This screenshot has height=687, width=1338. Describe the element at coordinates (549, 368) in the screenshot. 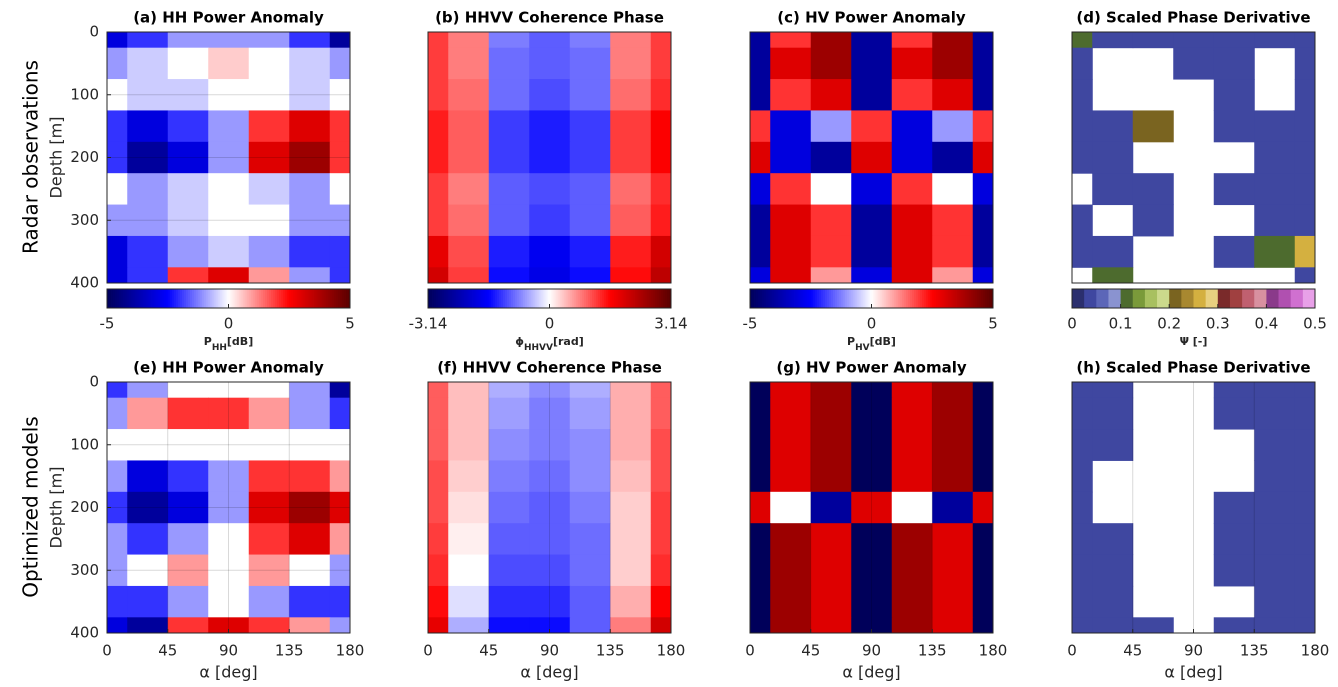

I see `panel-title: (f) HHVV Coherence Phase` at that location.